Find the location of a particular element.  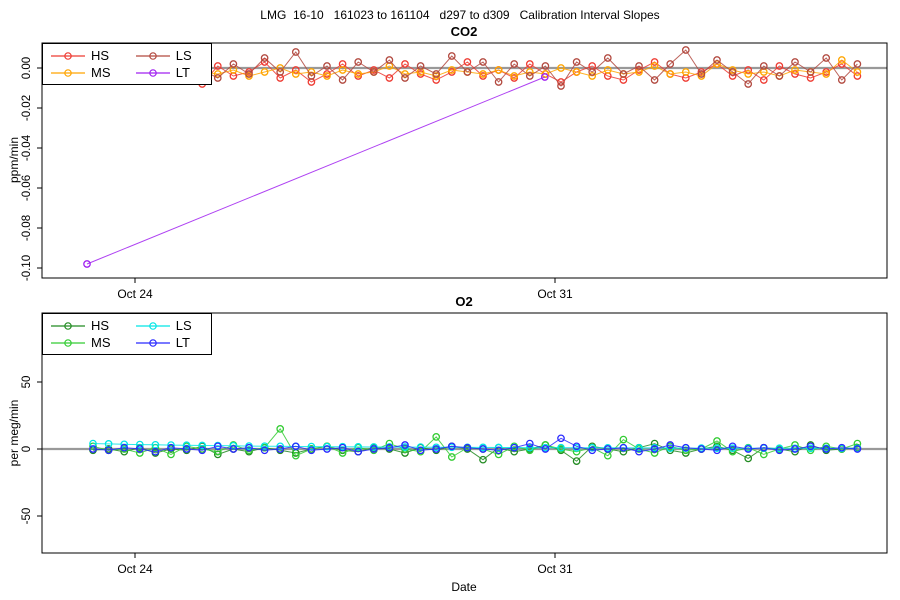

y-tick-label: 0 is located at coordinates (27, 449).